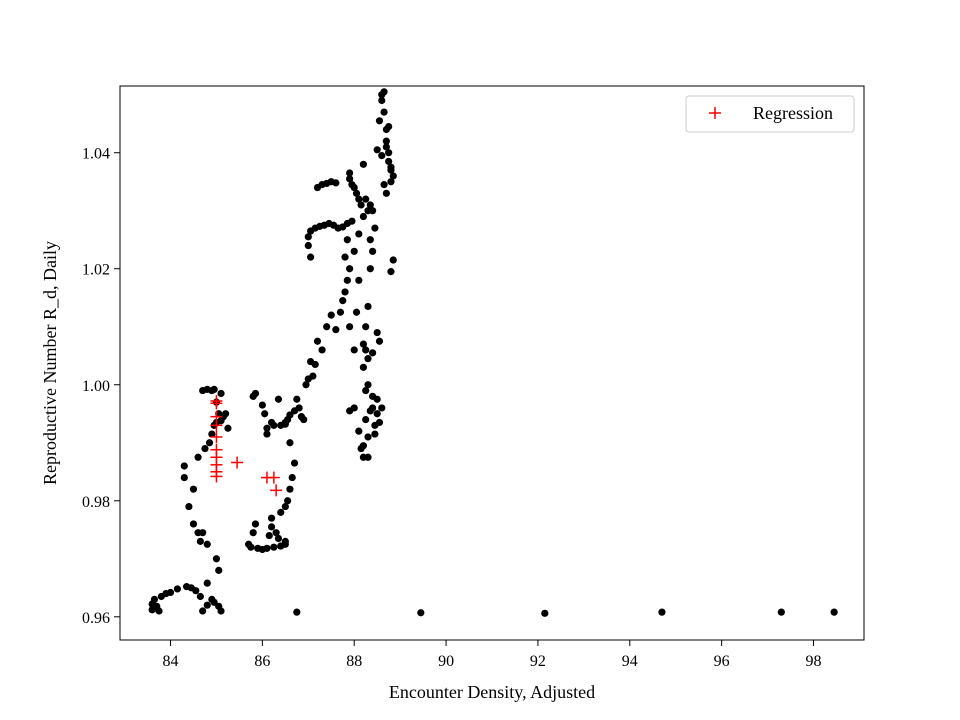 Image resolution: width=960 pixels, height=720 pixels. I want to click on x-axis-label: Encounter Density, Adjusted, so click(492, 692).